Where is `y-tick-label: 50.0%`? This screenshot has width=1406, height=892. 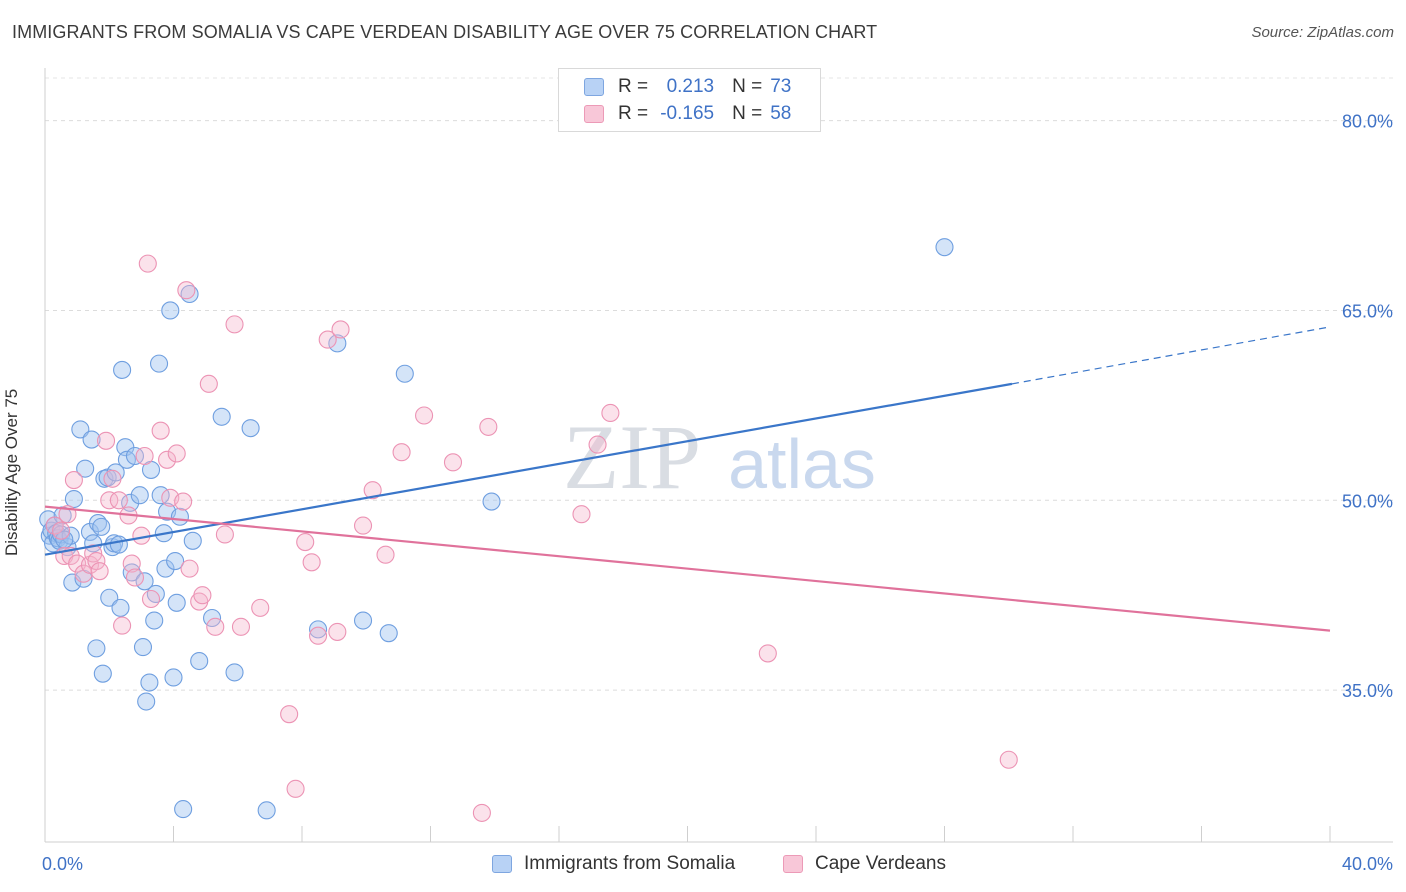
y-tick-label: 50.0% is located at coordinates (1367, 501).